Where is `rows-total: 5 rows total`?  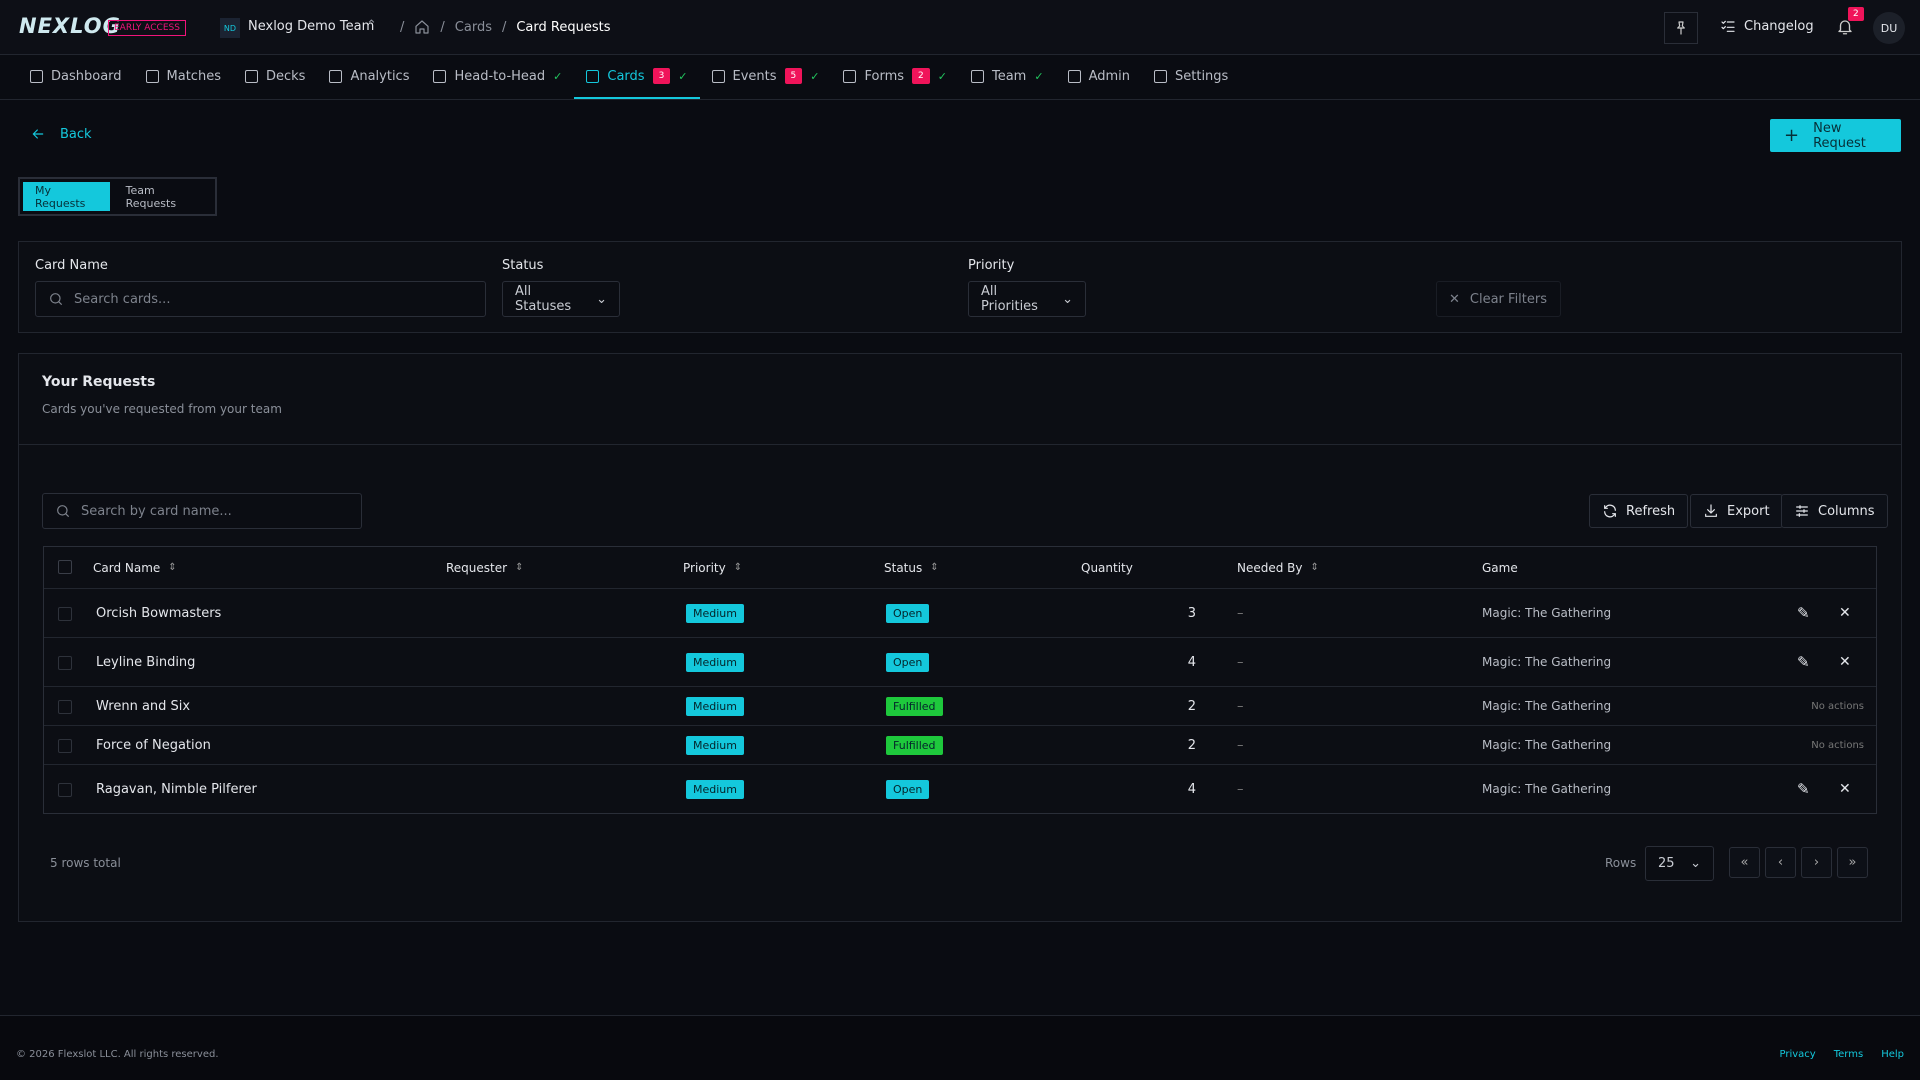
rows-total: 5 rows total is located at coordinates (85, 863).